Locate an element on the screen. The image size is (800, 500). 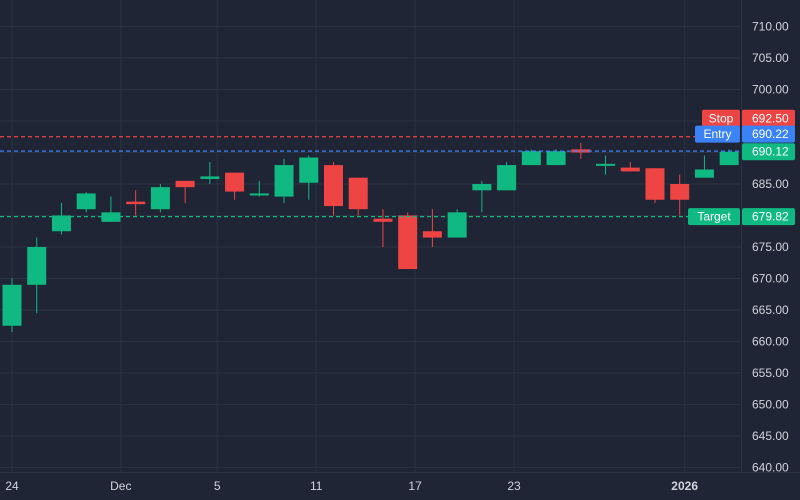
x-tick-label: 11 is located at coordinates (316, 486).